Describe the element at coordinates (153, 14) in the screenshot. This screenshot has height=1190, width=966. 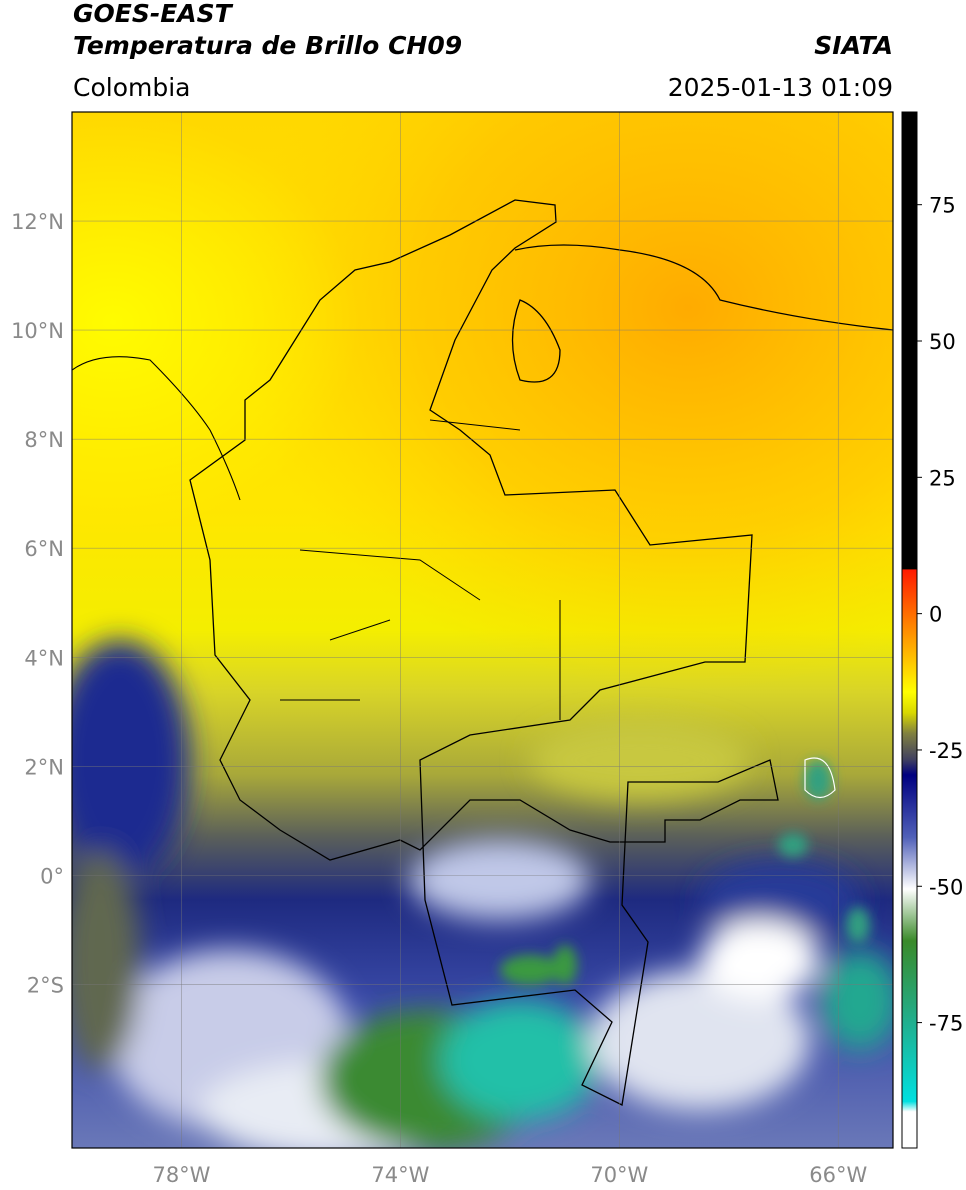
I see `satellite-title: GOES-EAST` at that location.